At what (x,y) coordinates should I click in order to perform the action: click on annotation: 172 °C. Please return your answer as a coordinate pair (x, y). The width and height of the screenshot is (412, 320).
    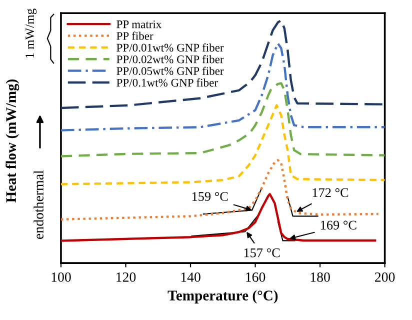
    Looking at the image, I should click on (330, 193).